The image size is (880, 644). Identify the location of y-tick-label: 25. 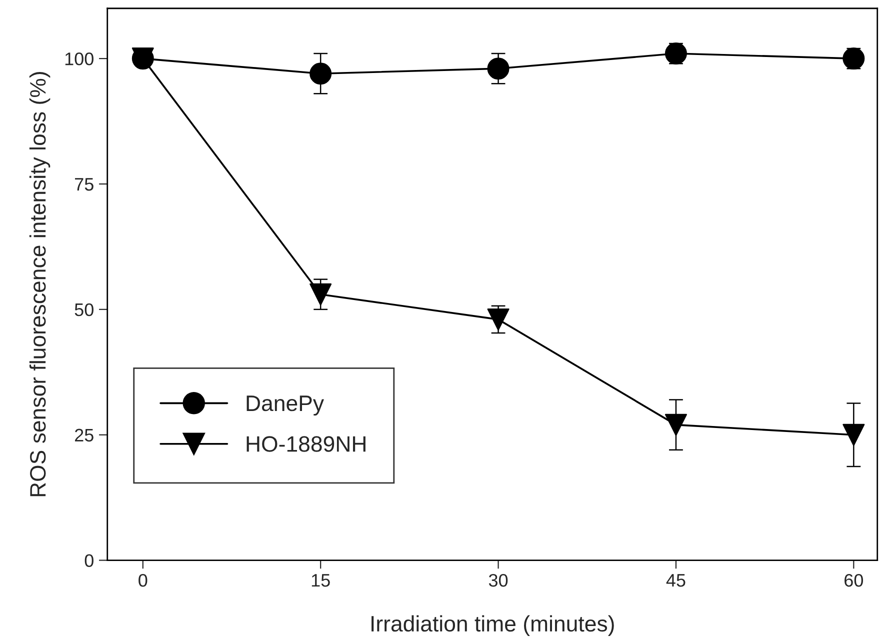
(84, 435).